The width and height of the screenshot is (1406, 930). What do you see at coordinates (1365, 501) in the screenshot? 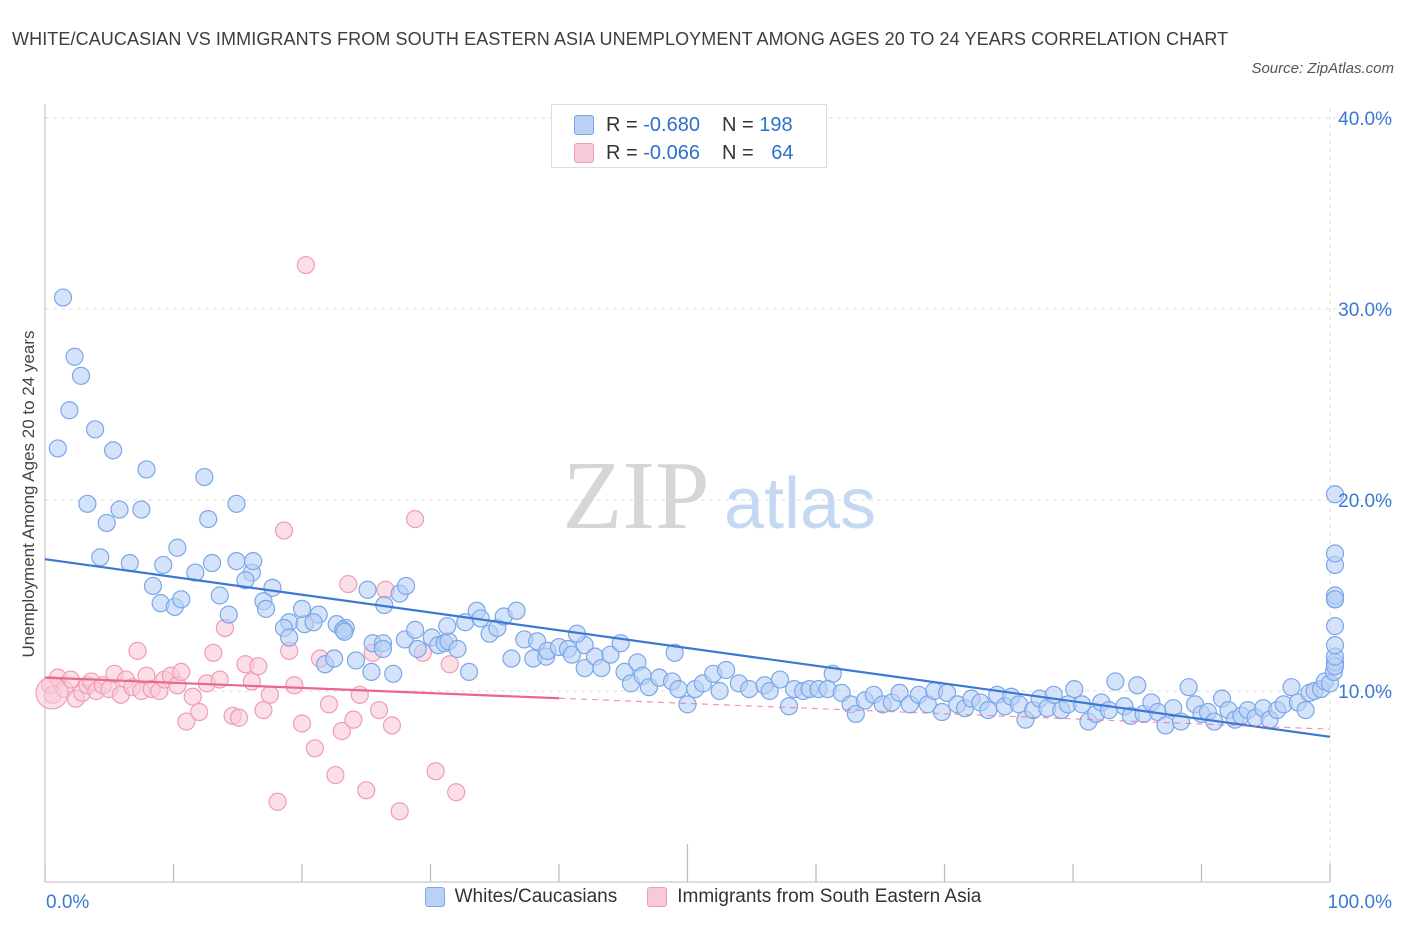
I see `y-tick-label: 20.0%` at bounding box center [1365, 501].